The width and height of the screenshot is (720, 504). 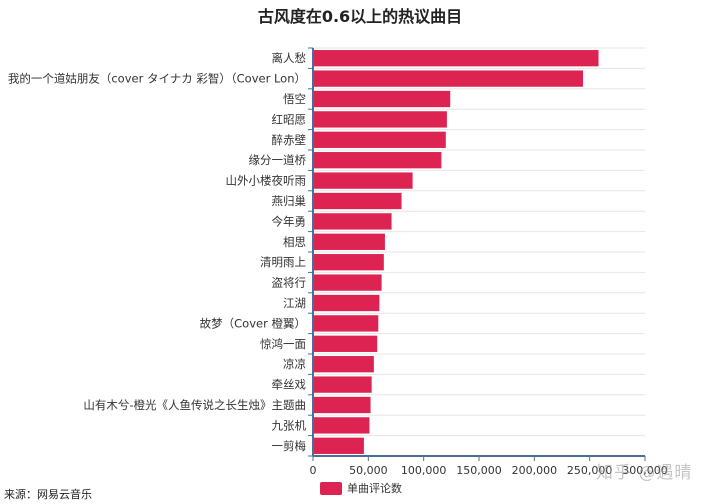 What do you see at coordinates (289, 425) in the screenshot?
I see `category-label: 九张机` at bounding box center [289, 425].